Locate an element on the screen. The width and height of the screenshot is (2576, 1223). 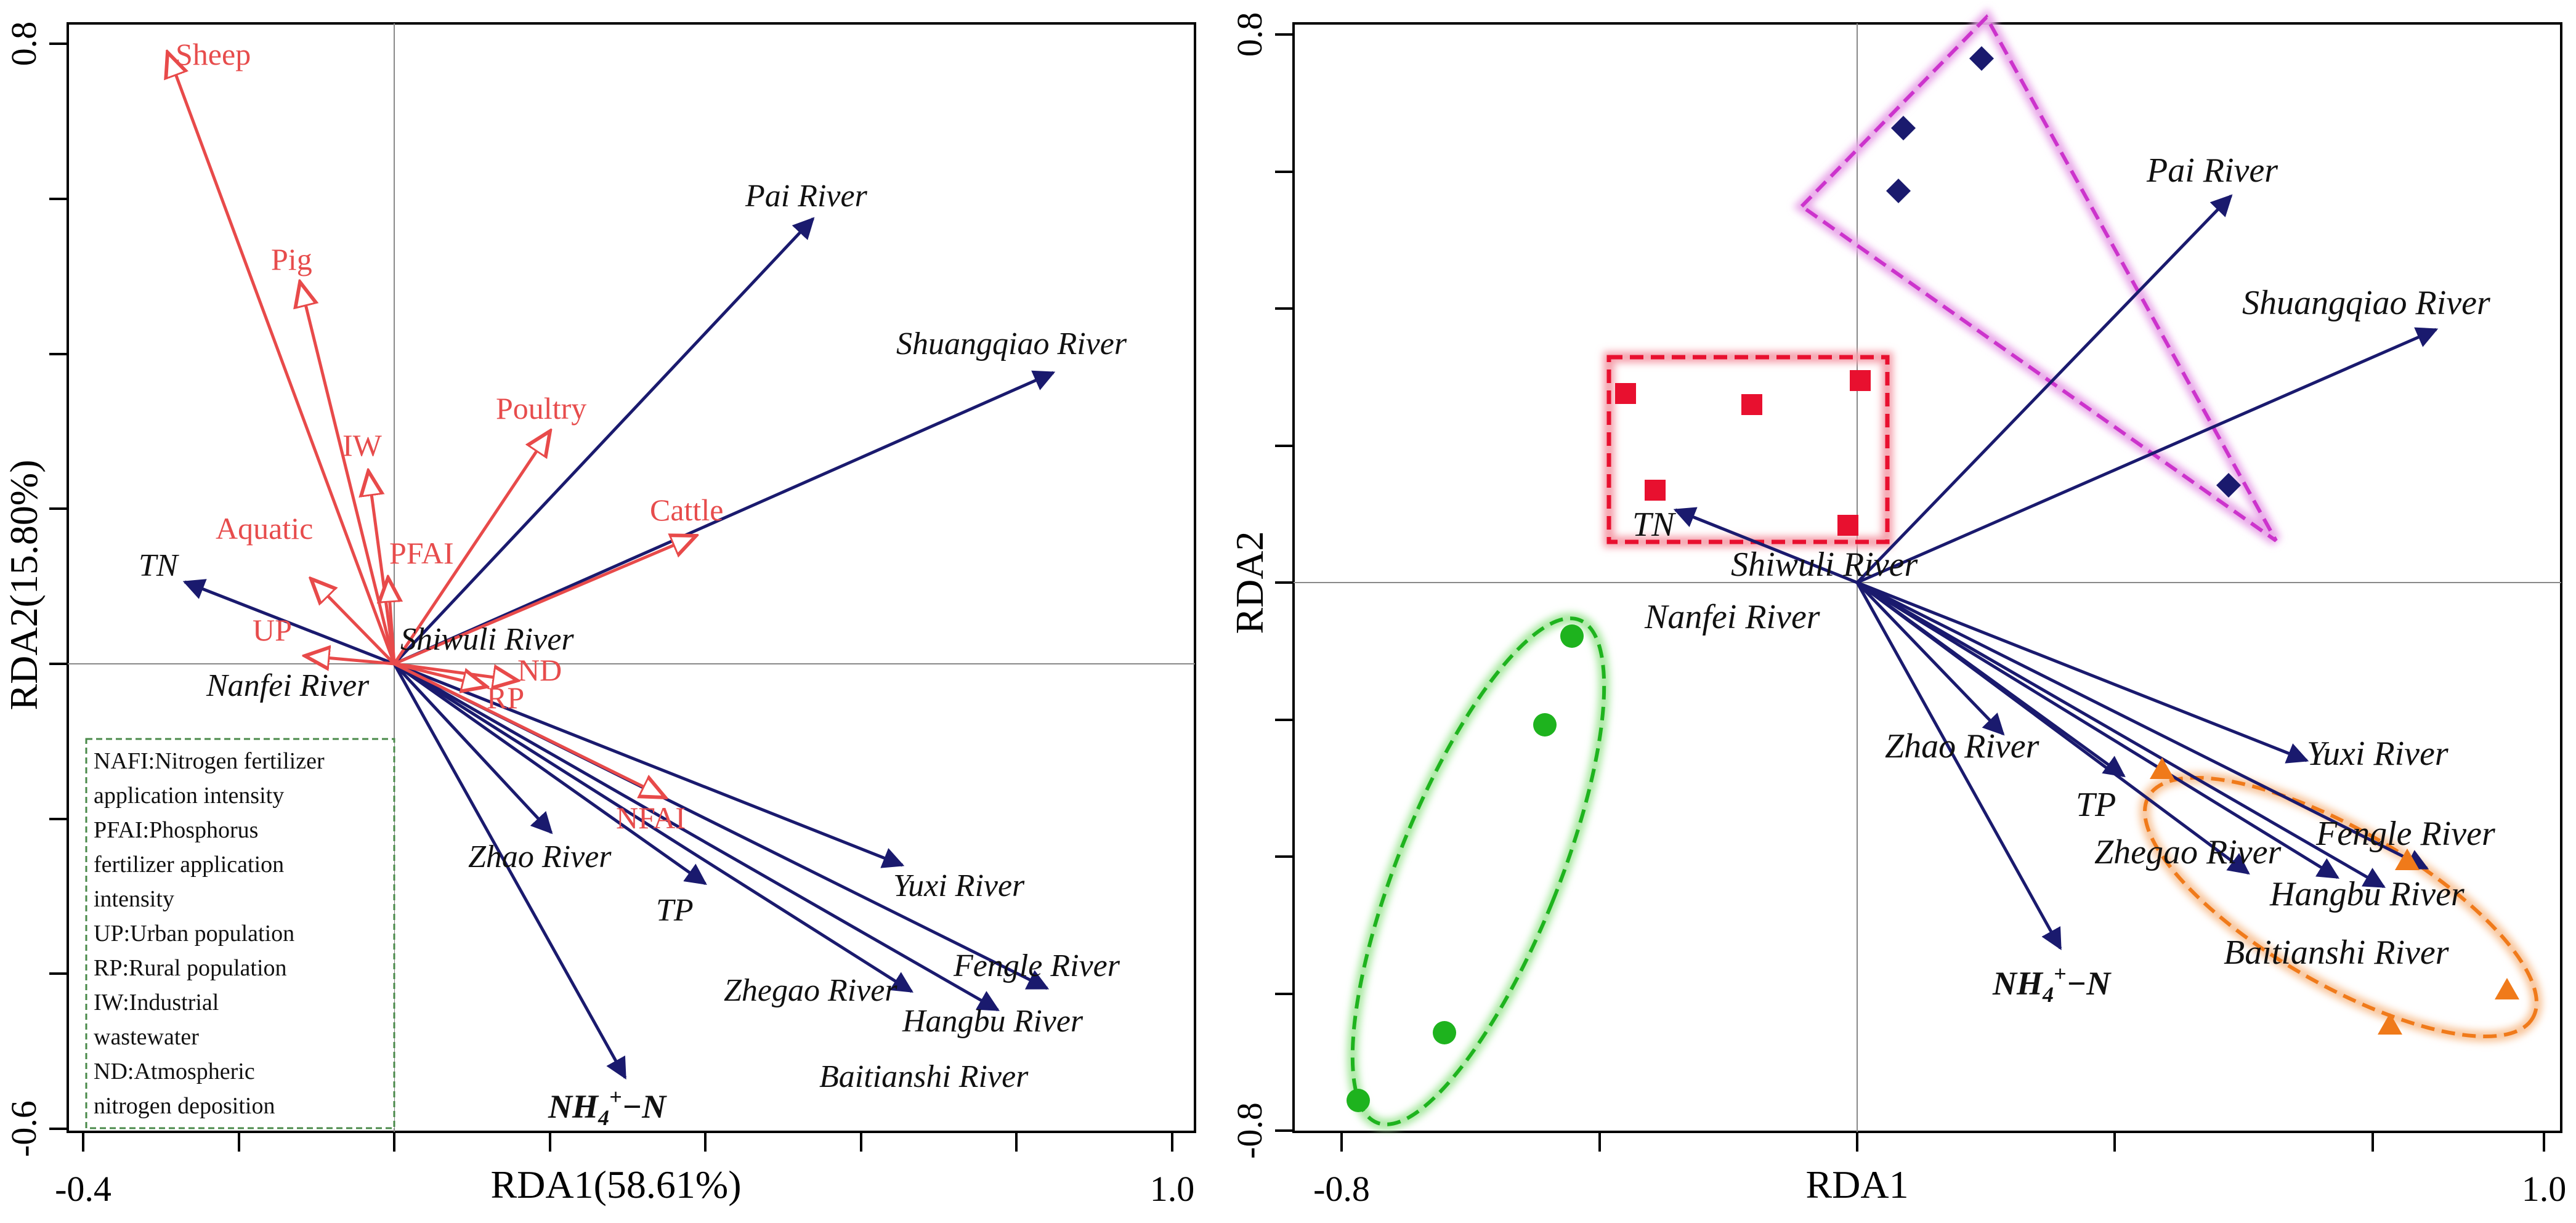
label-zhao-river: Zhao River is located at coordinates (540, 856).